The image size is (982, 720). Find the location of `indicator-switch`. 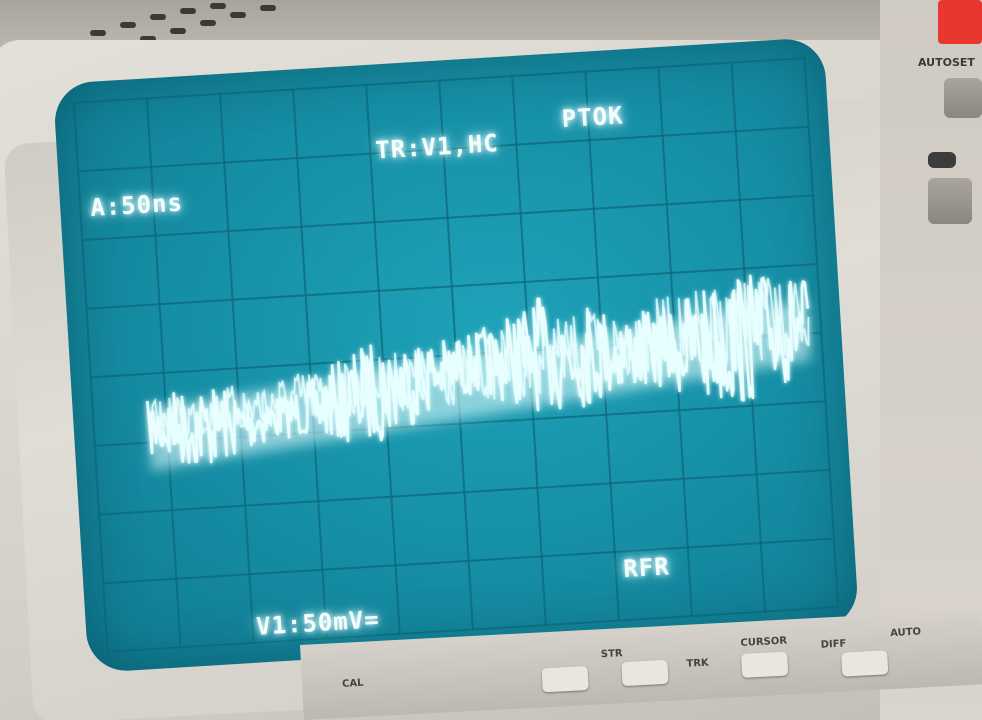

indicator-switch is located at coordinates (942, 160).